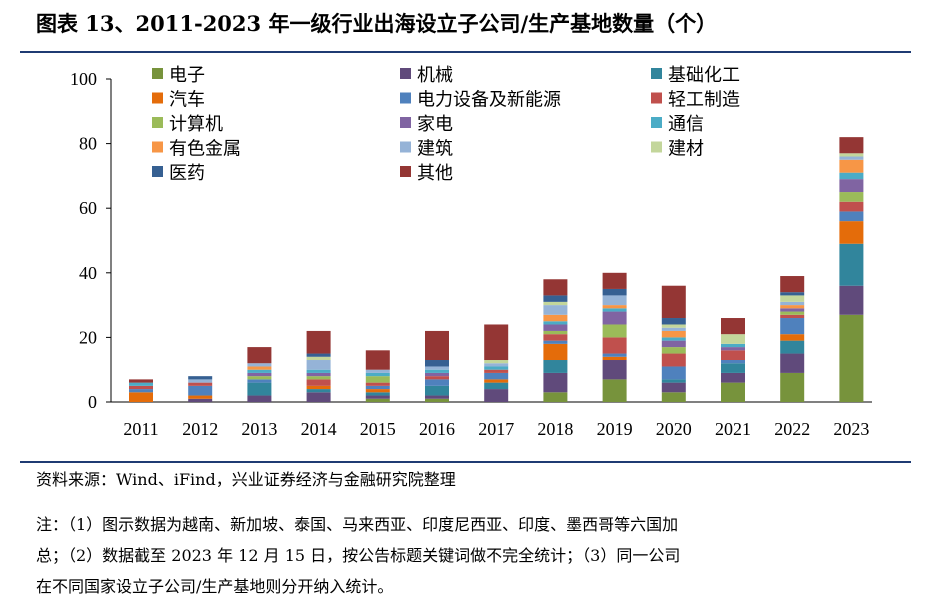 The image size is (931, 610). What do you see at coordinates (496, 429) in the screenshot?
I see `x-tick-label: 2017` at bounding box center [496, 429].